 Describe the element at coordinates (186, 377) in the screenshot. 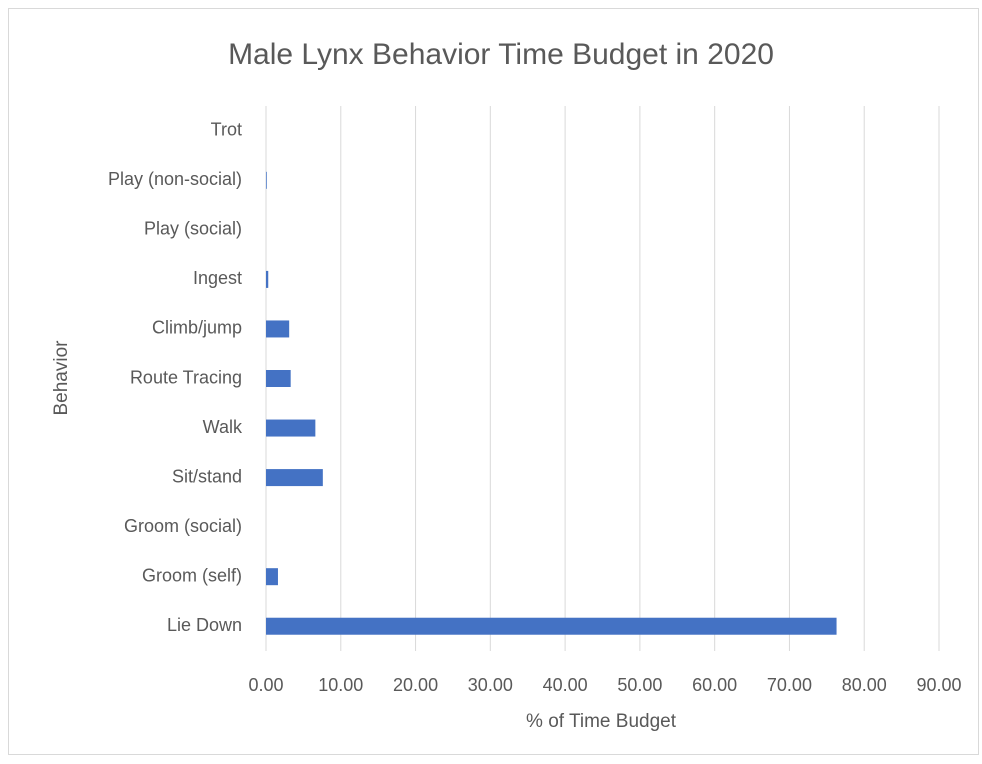

I see `y-tick-label: Route Tracing` at that location.